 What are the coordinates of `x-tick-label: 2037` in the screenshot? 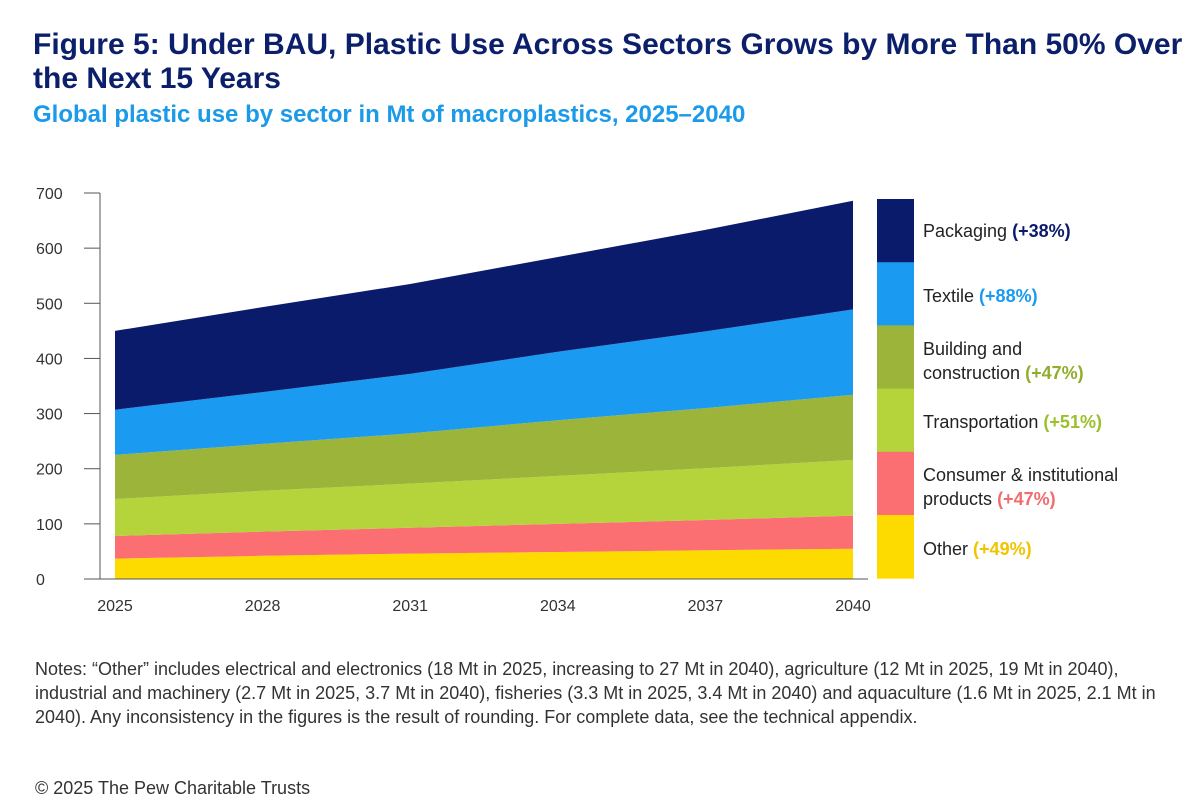 It's located at (706, 606).